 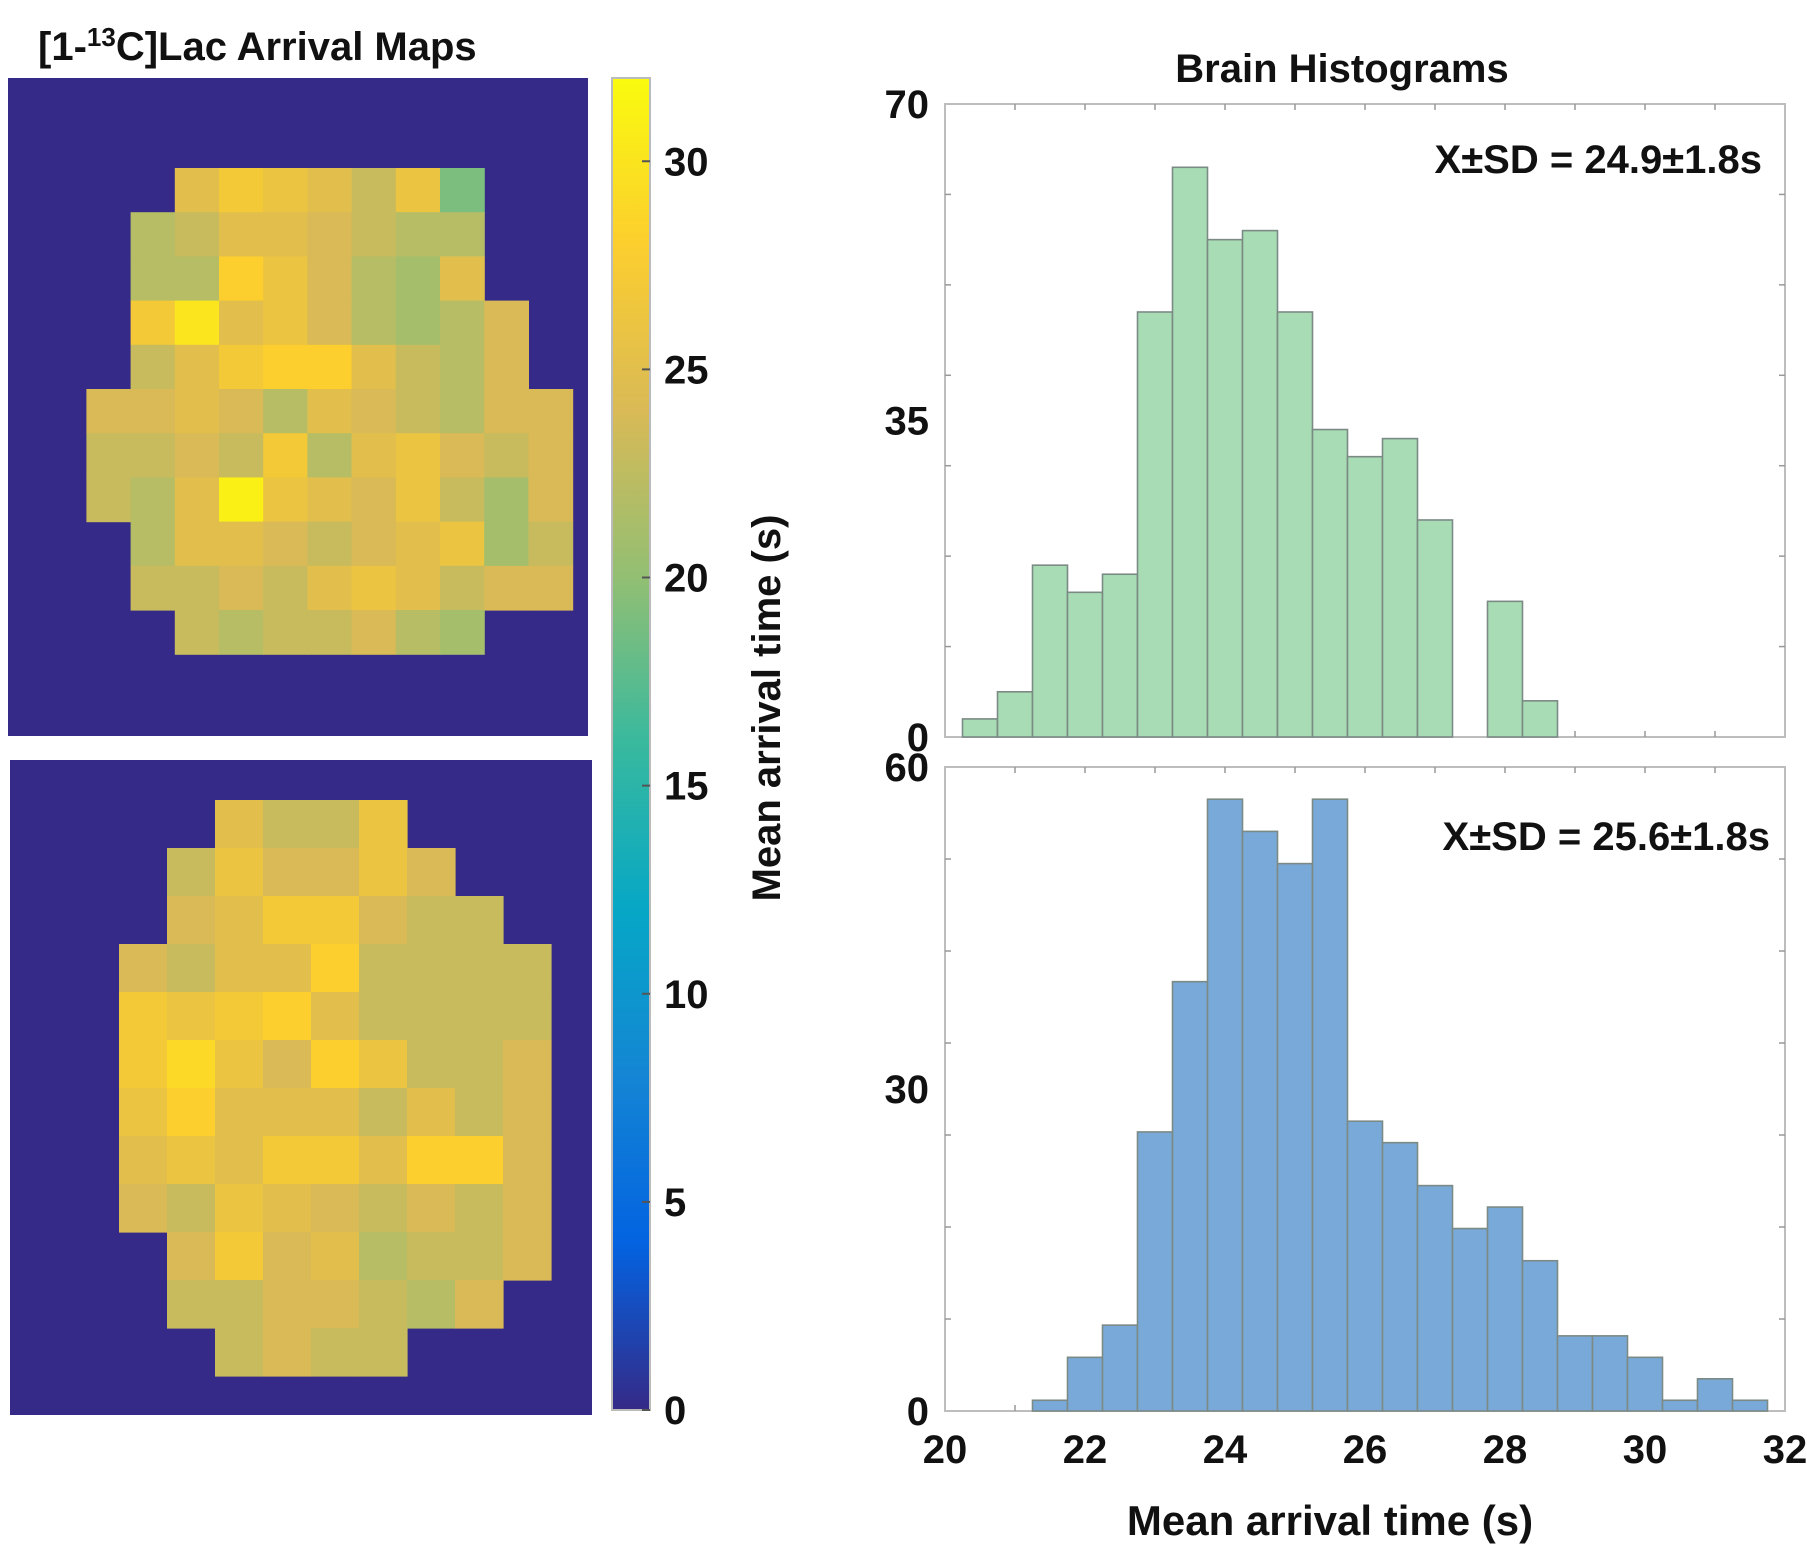 What do you see at coordinates (1225, 1450) in the screenshot?
I see `bottom-histogram-x-tick-label: 24` at bounding box center [1225, 1450].